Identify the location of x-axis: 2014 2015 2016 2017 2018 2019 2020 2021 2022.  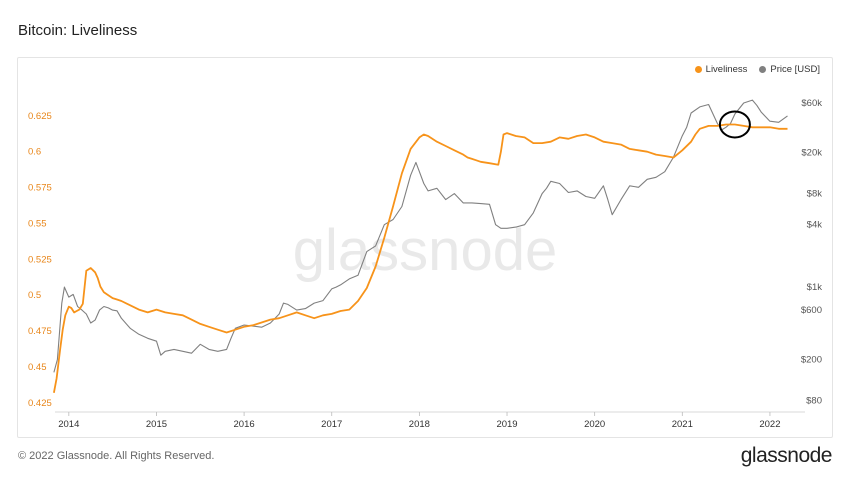
(430, 420).